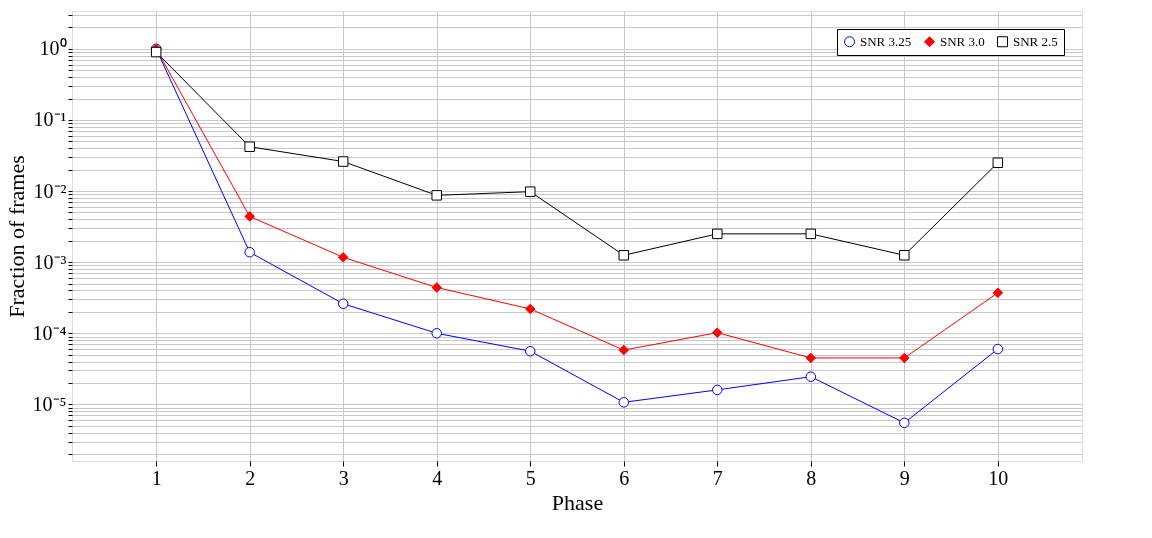 Image resolution: width=1152 pixels, height=538 pixels. What do you see at coordinates (50, 119) in the screenshot?
I see `y-tick-label: 10⁻¹` at bounding box center [50, 119].